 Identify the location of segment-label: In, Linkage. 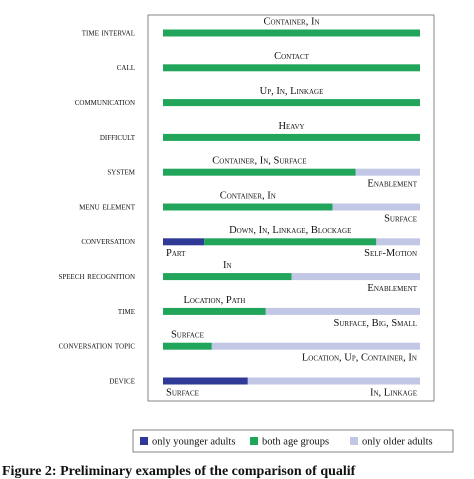
(393, 392).